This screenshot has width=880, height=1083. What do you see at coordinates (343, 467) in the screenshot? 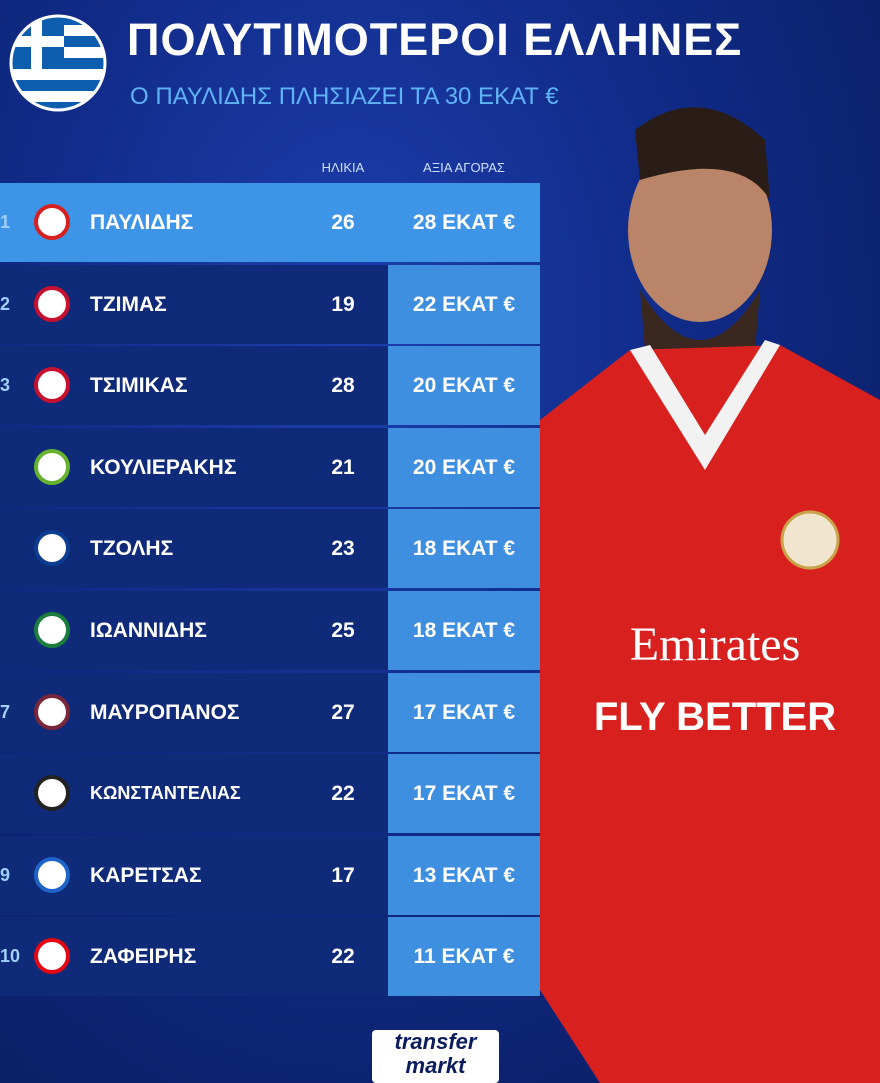
I see `age: 21` at bounding box center [343, 467].